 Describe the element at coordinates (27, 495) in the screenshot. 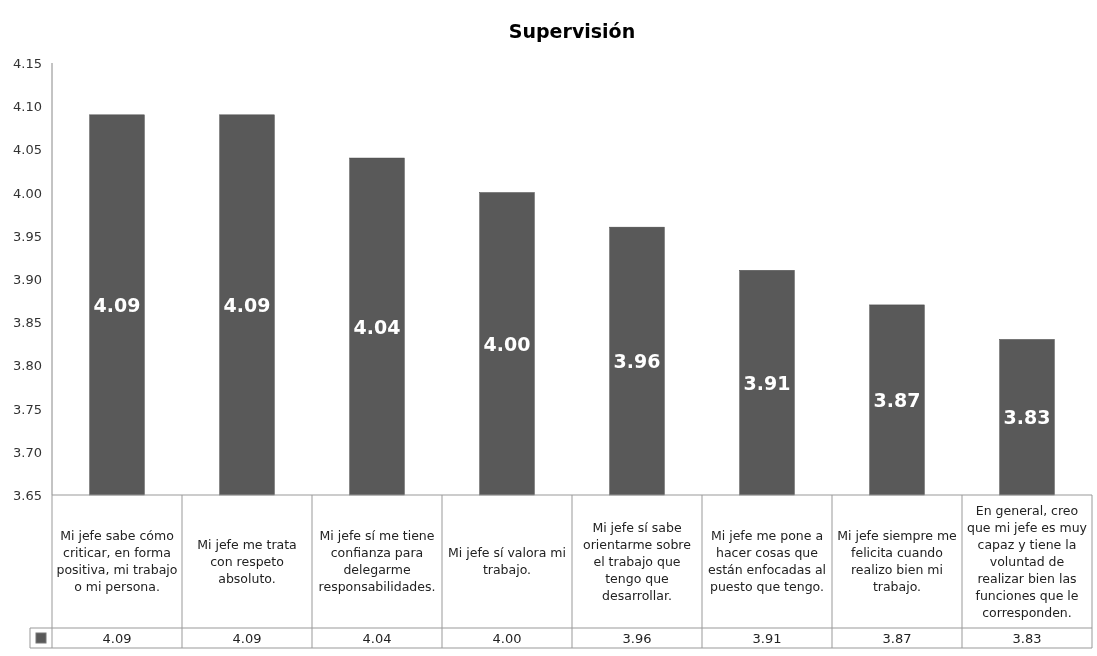

I see `y-tick-label: 3.65` at that location.